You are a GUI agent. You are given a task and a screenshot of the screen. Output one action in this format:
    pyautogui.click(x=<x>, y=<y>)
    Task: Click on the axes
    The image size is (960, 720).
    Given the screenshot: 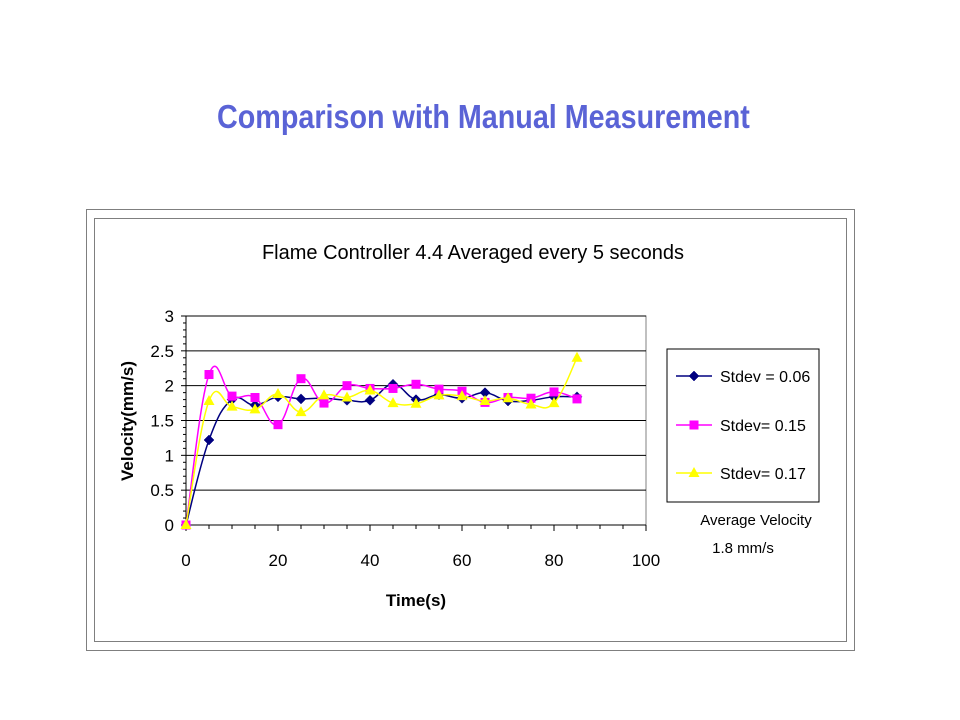 What is the action you would take?
    pyautogui.click(x=414, y=423)
    